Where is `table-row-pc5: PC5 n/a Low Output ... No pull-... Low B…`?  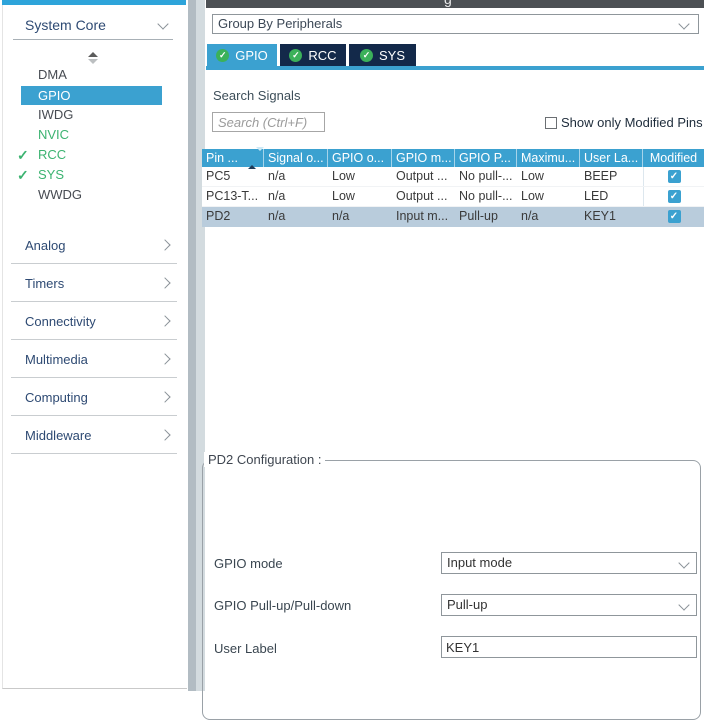
table-row-pc5: PC5 n/a Low Output ... No pull-... Low B… is located at coordinates (453, 177).